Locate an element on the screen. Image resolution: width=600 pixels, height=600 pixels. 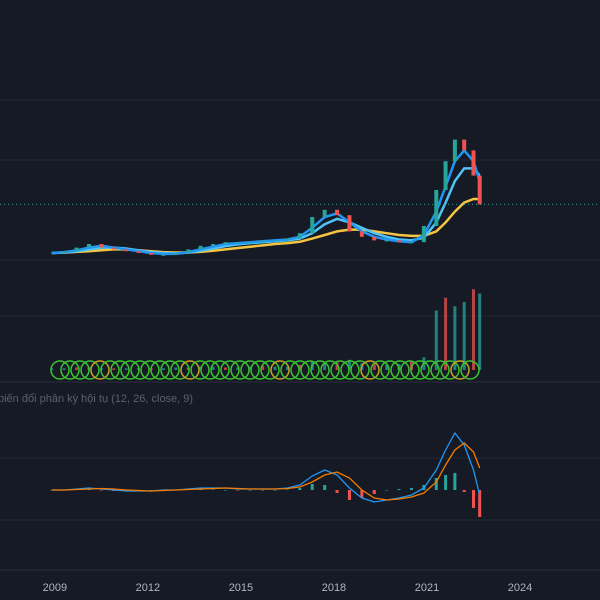
x-tick-label: 2024 is located at coordinates (520, 588).